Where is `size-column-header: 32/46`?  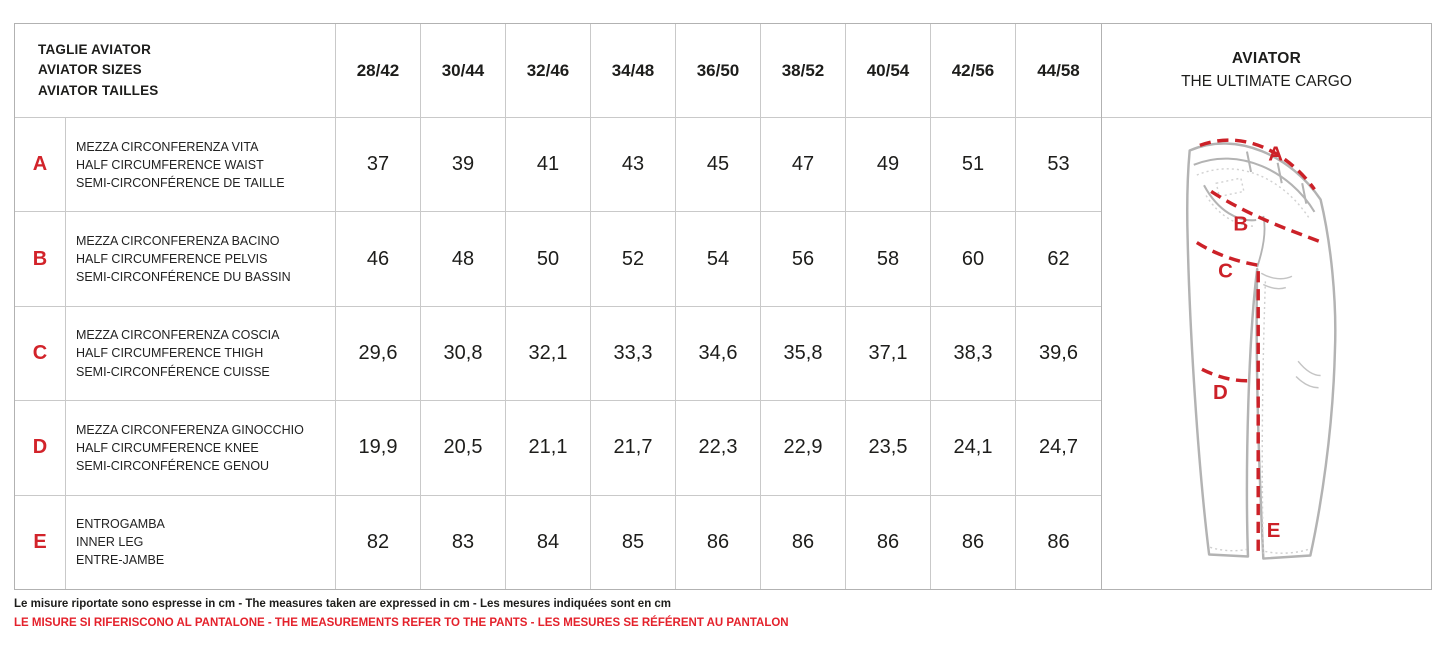
size-column-header: 32/46 is located at coordinates (548, 70).